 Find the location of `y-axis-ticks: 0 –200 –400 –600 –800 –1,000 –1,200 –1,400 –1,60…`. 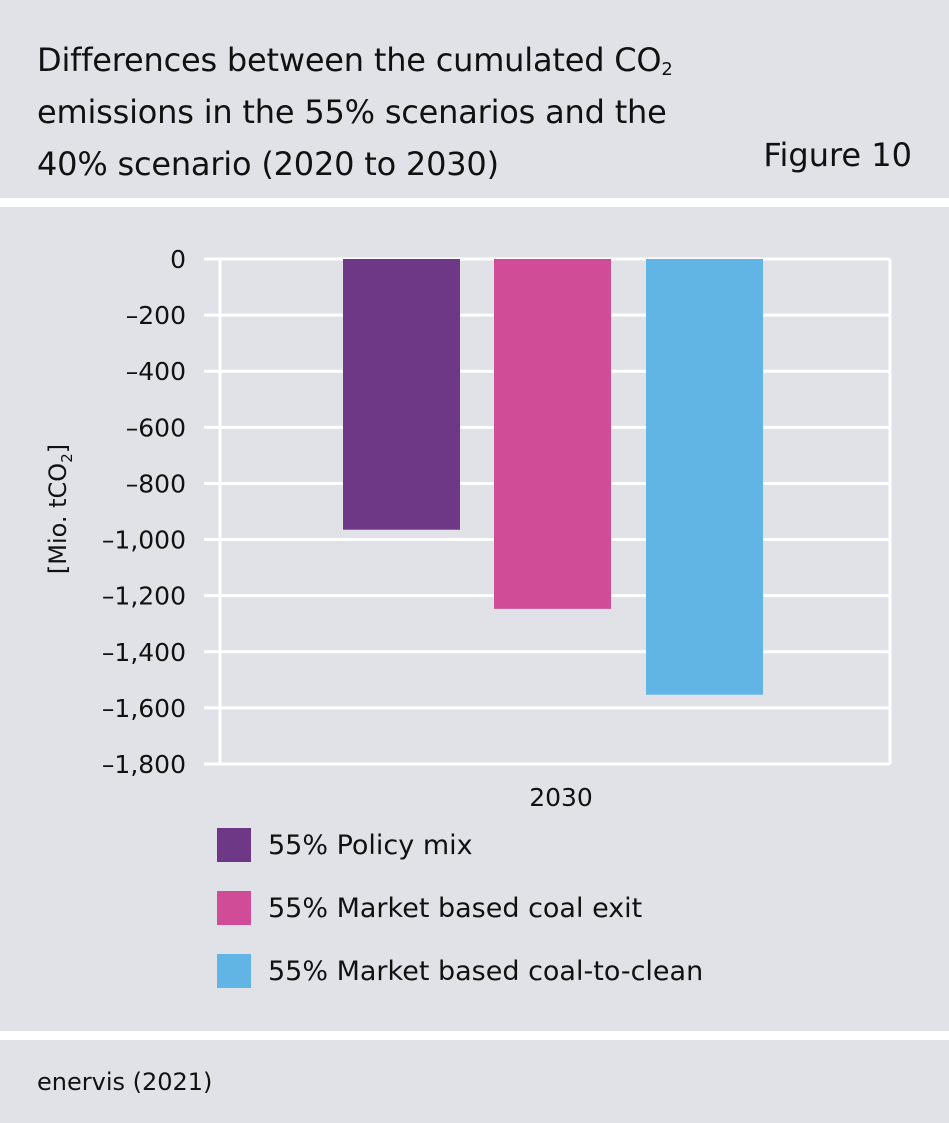

y-axis-ticks: 0 –200 –400 –600 –800 –1,000 –1,200 –1,400 –1,60… is located at coordinates (144, 512).